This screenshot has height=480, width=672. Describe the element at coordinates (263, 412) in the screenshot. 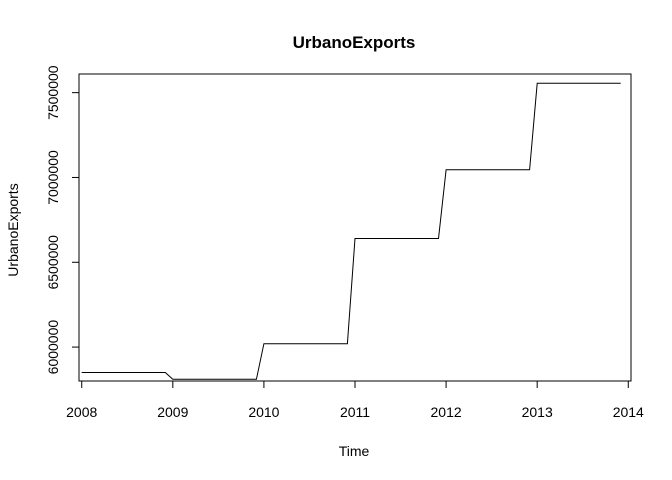

I see `x-tick-label: 2010` at that location.